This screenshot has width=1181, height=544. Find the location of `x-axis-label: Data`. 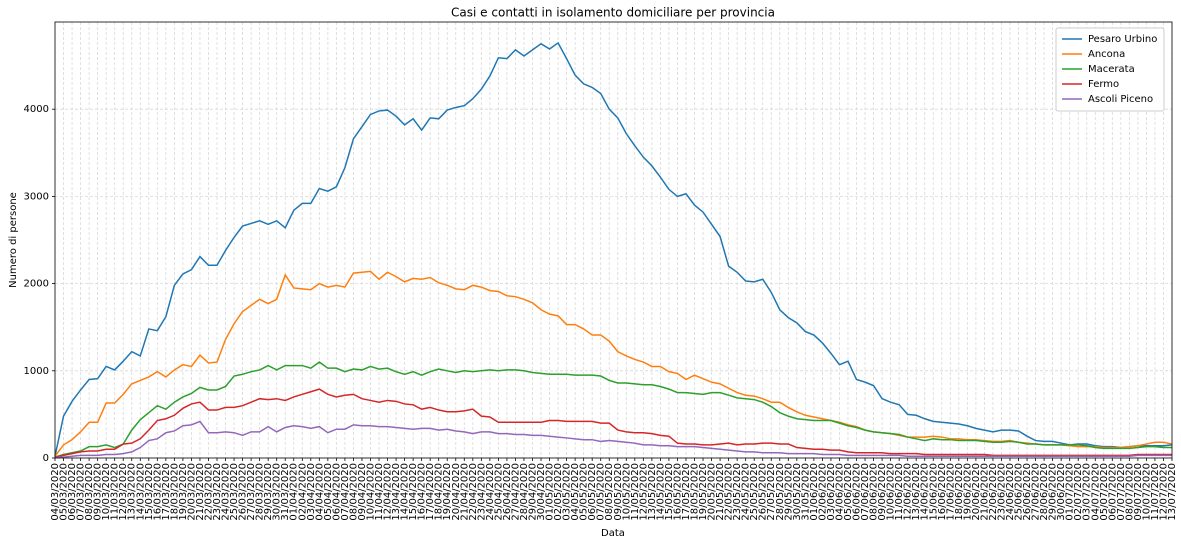

x-axis-label: Data is located at coordinates (613, 533).